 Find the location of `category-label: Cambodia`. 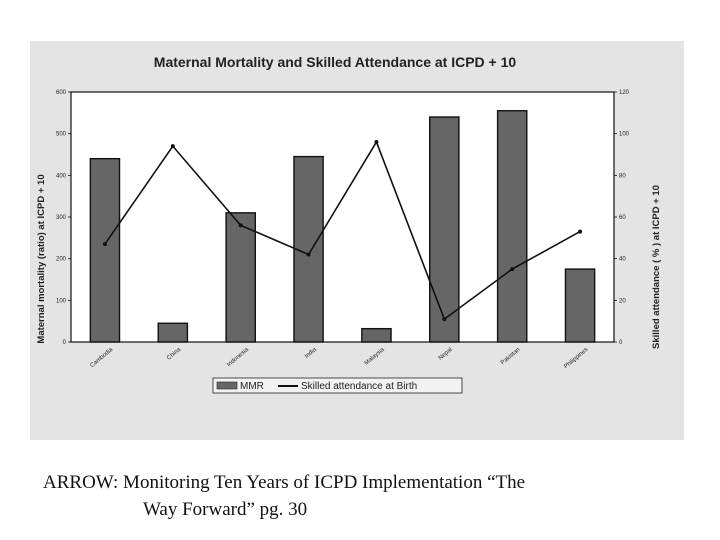

category-label: Cambodia is located at coordinates (101, 358).